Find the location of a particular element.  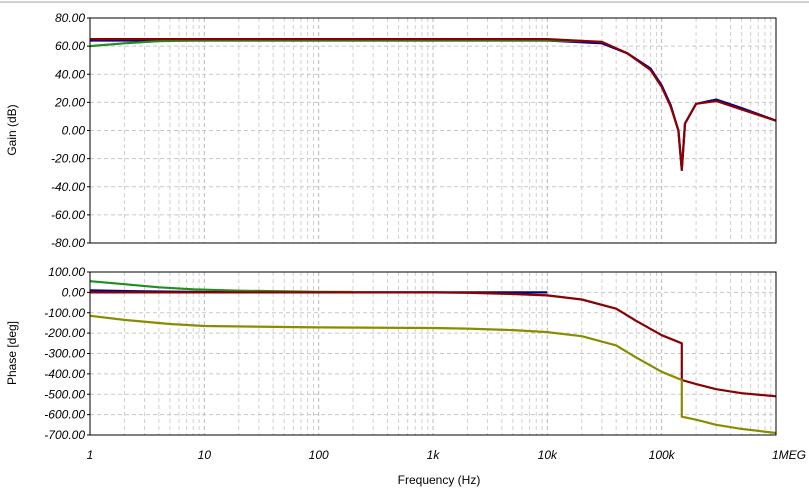

phase-y-axis-label: Phase [deg] is located at coordinates (12, 353).